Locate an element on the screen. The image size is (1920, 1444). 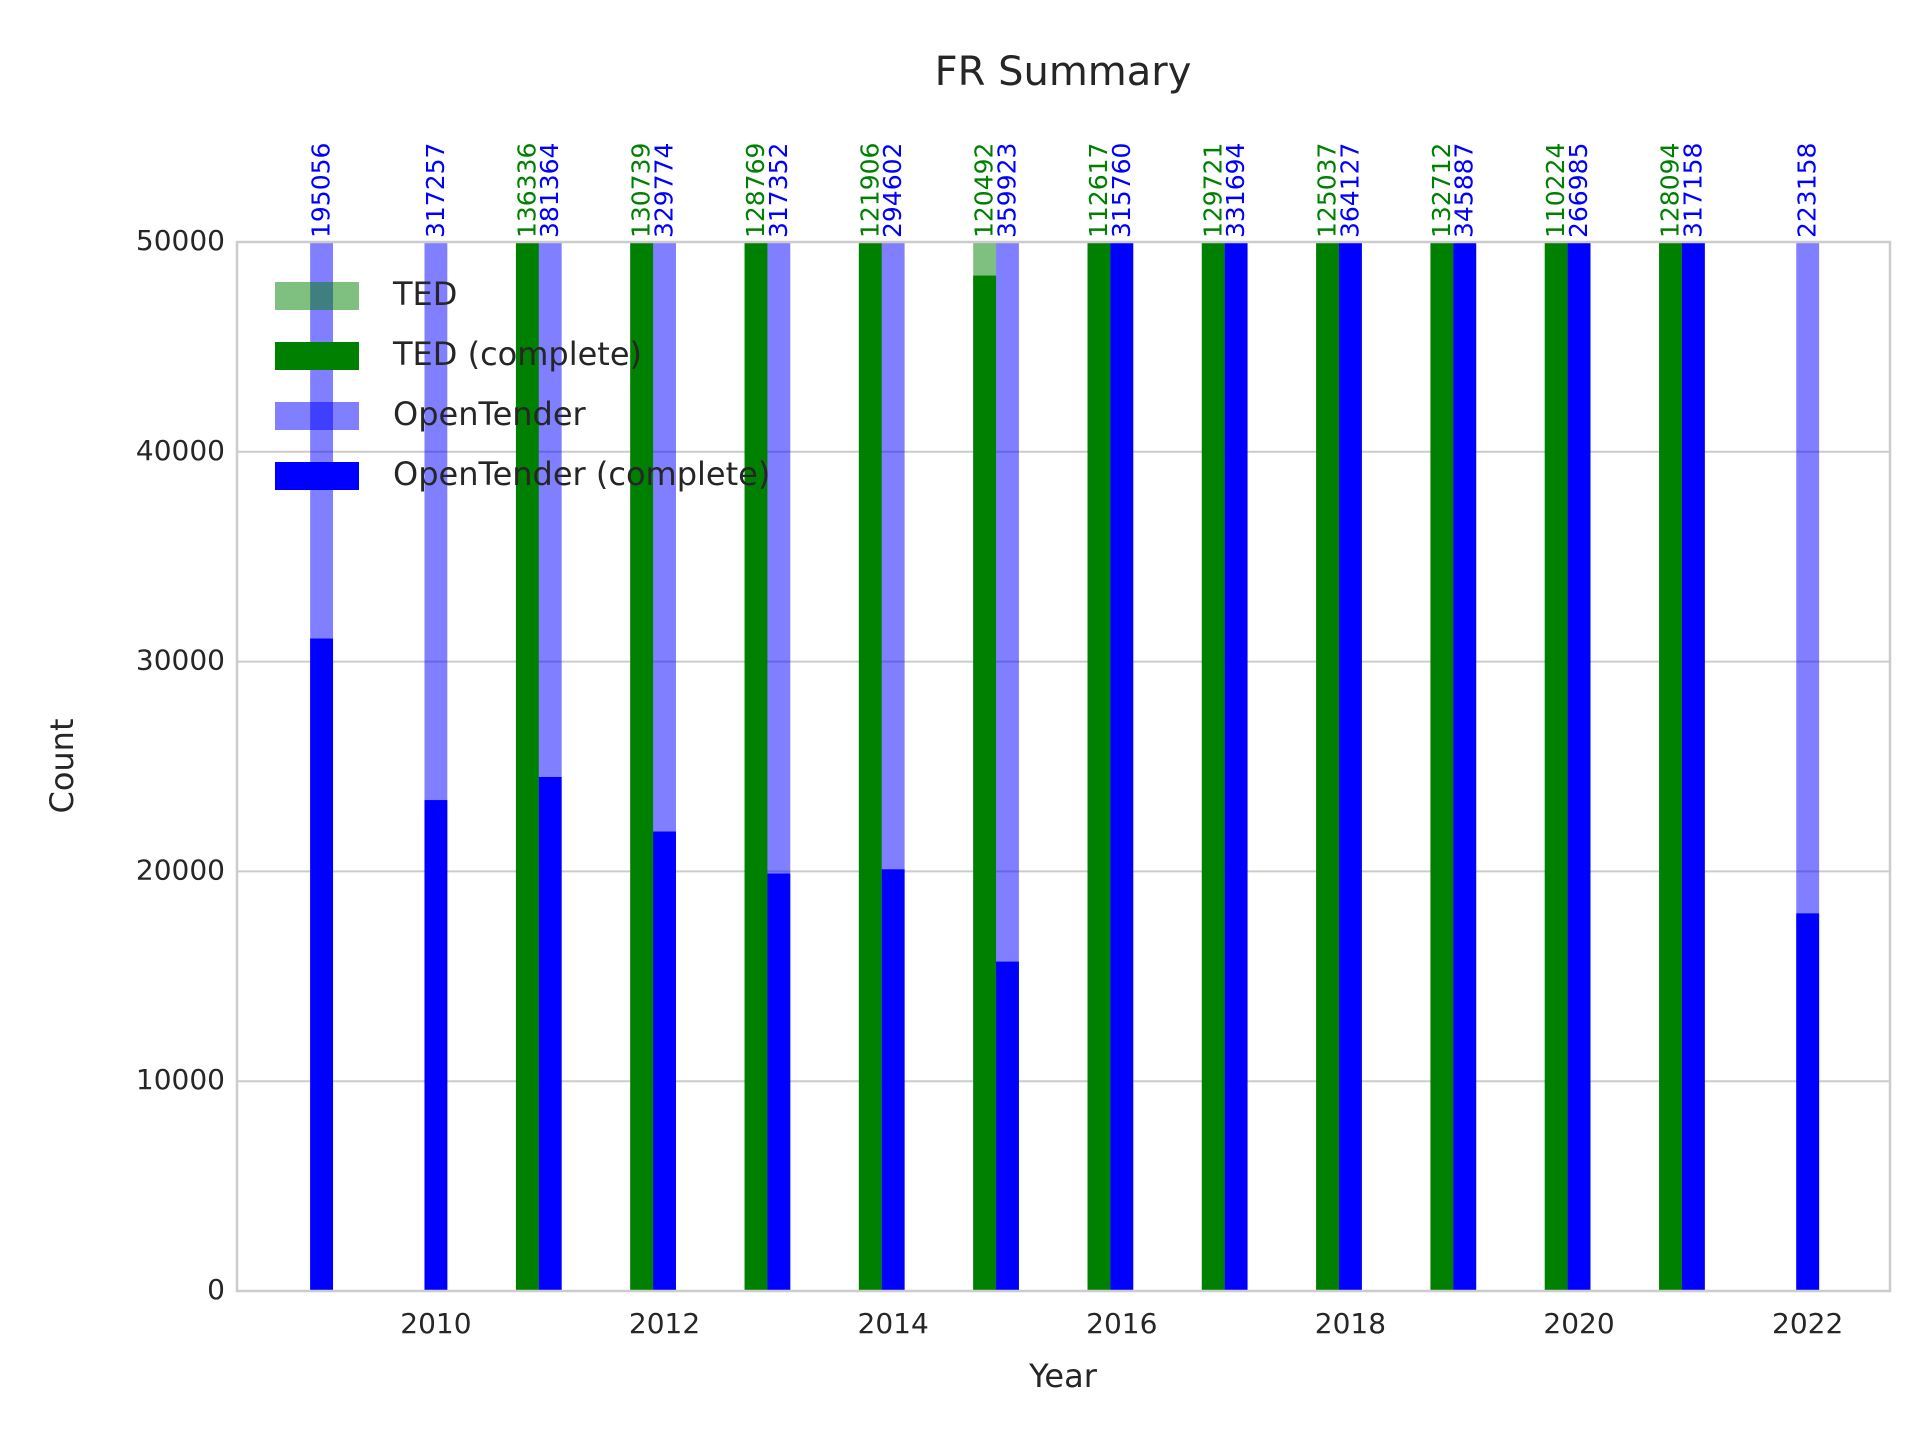
value-label: 317257 is located at coordinates (435, 190).